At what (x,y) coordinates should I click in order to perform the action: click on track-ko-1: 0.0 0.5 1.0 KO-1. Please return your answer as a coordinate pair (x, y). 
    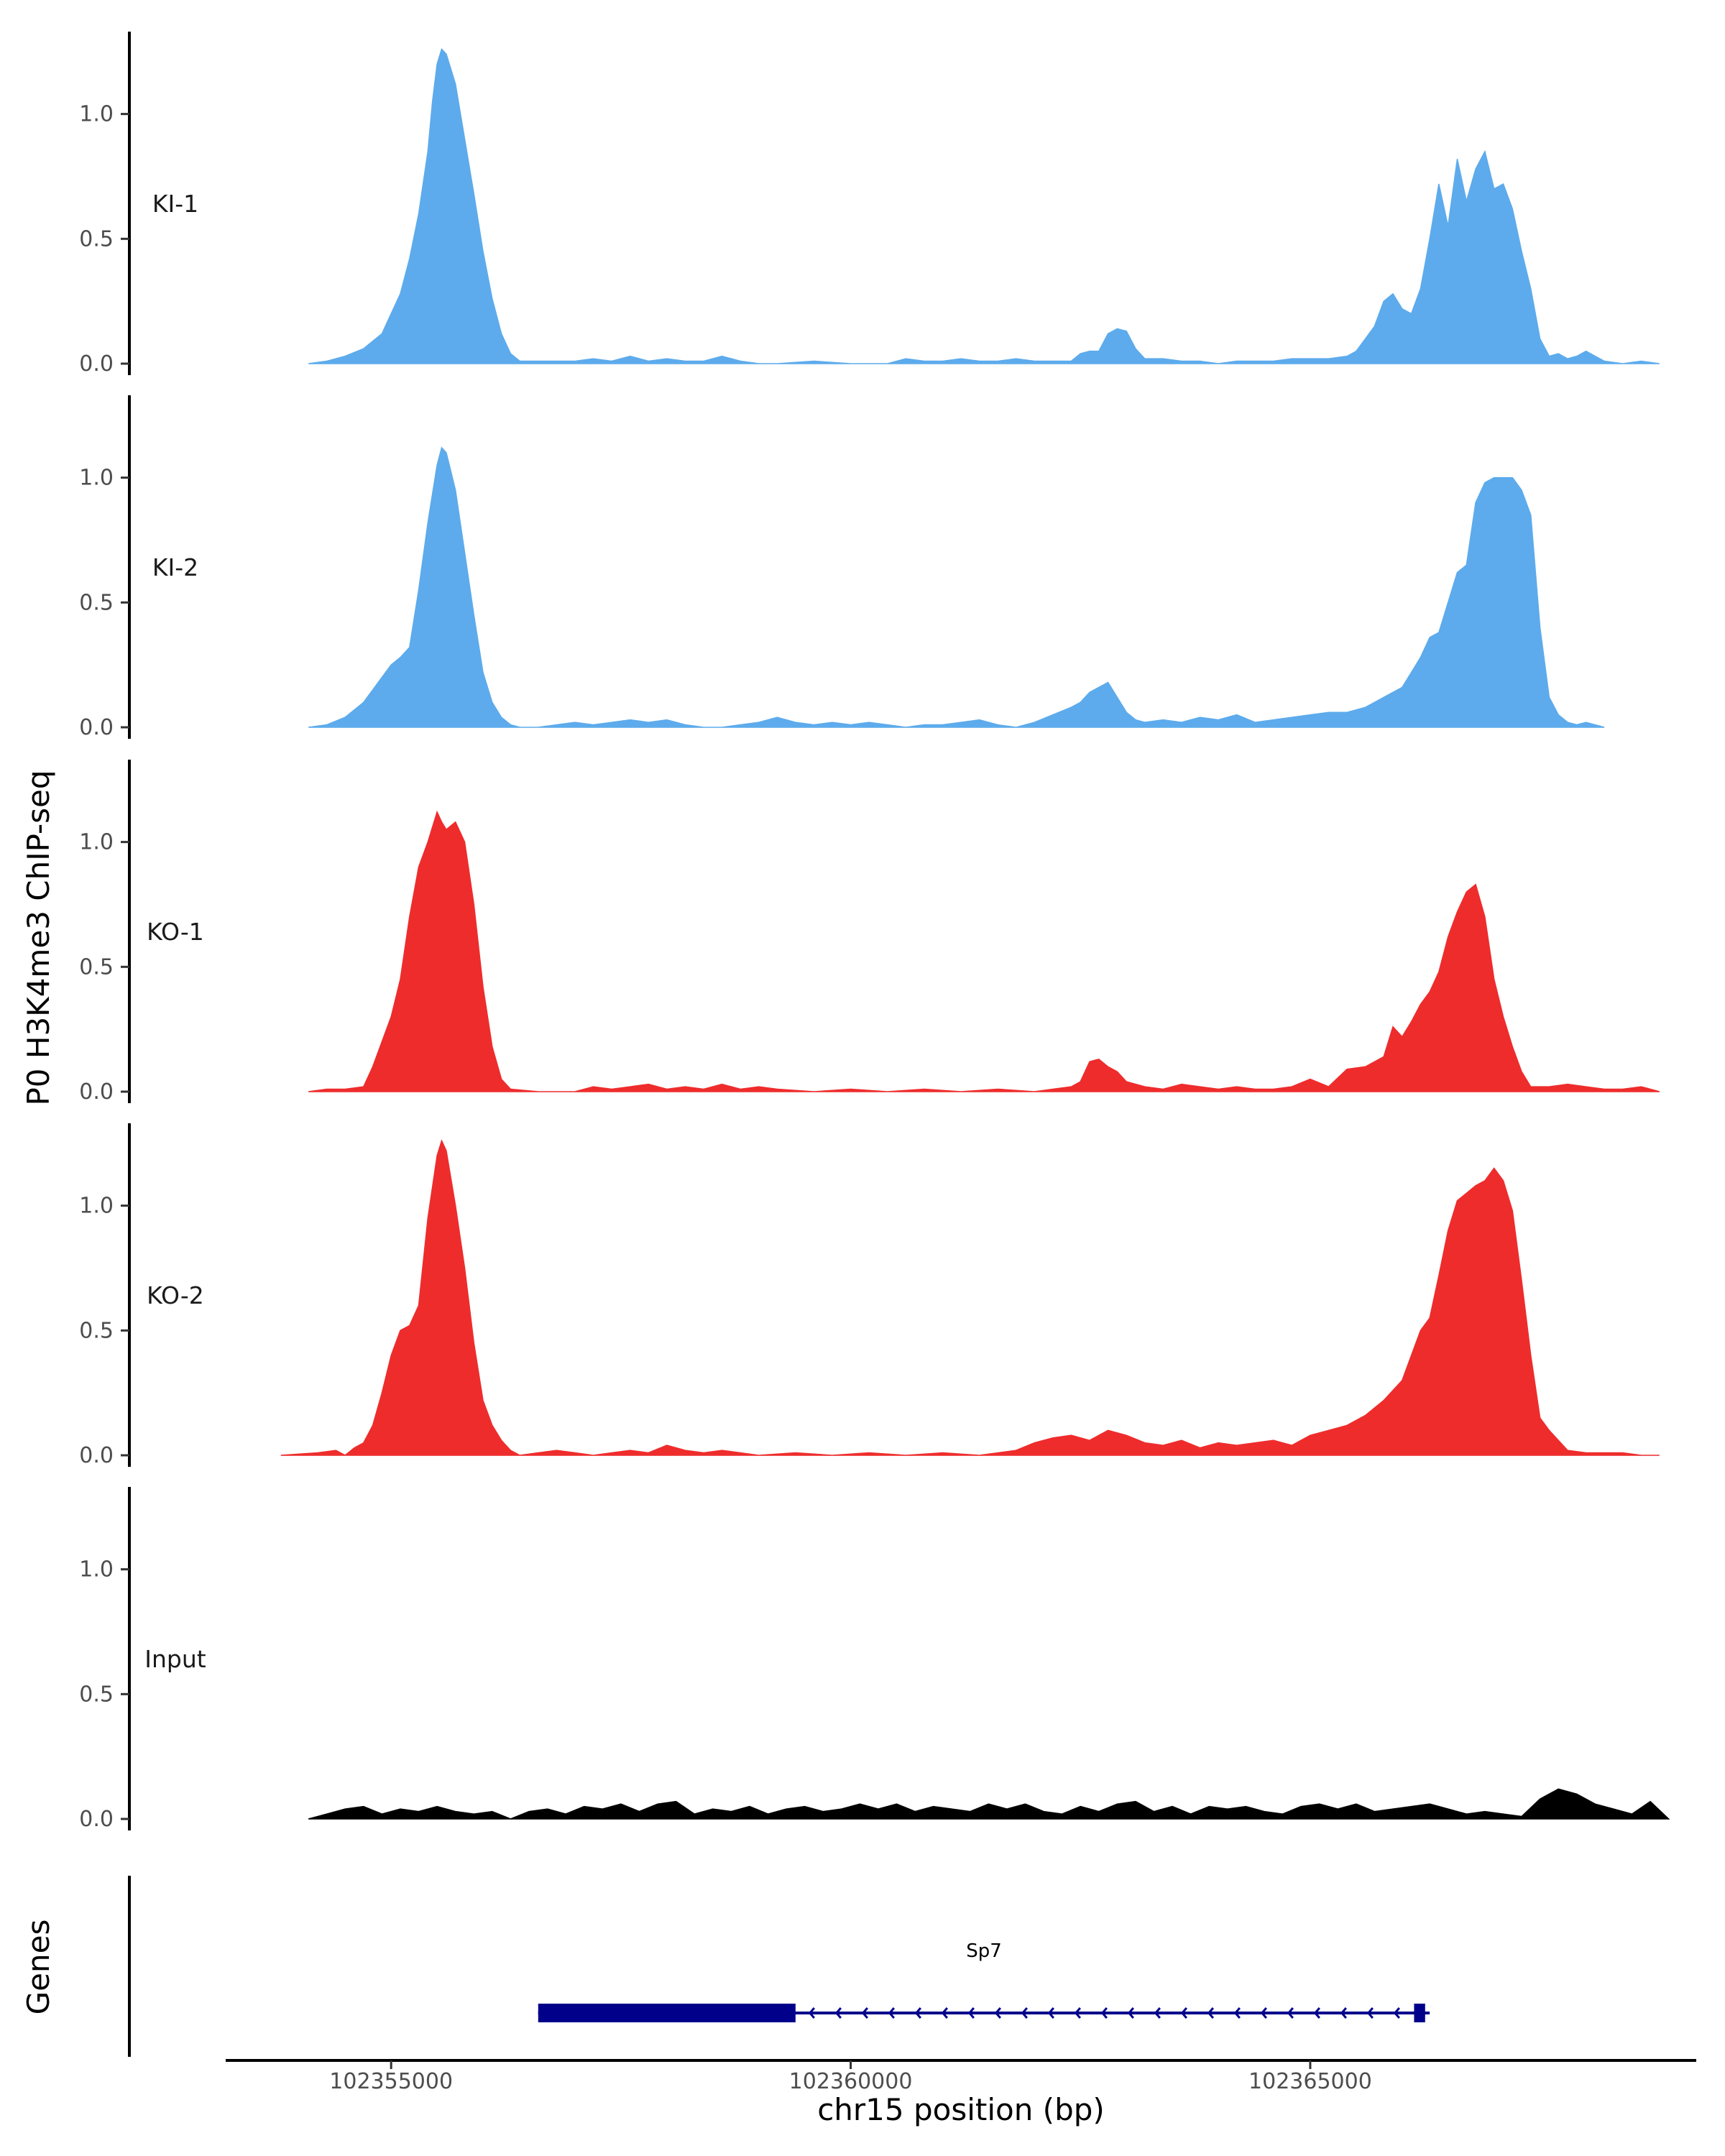
    Looking at the image, I should click on (869, 932).